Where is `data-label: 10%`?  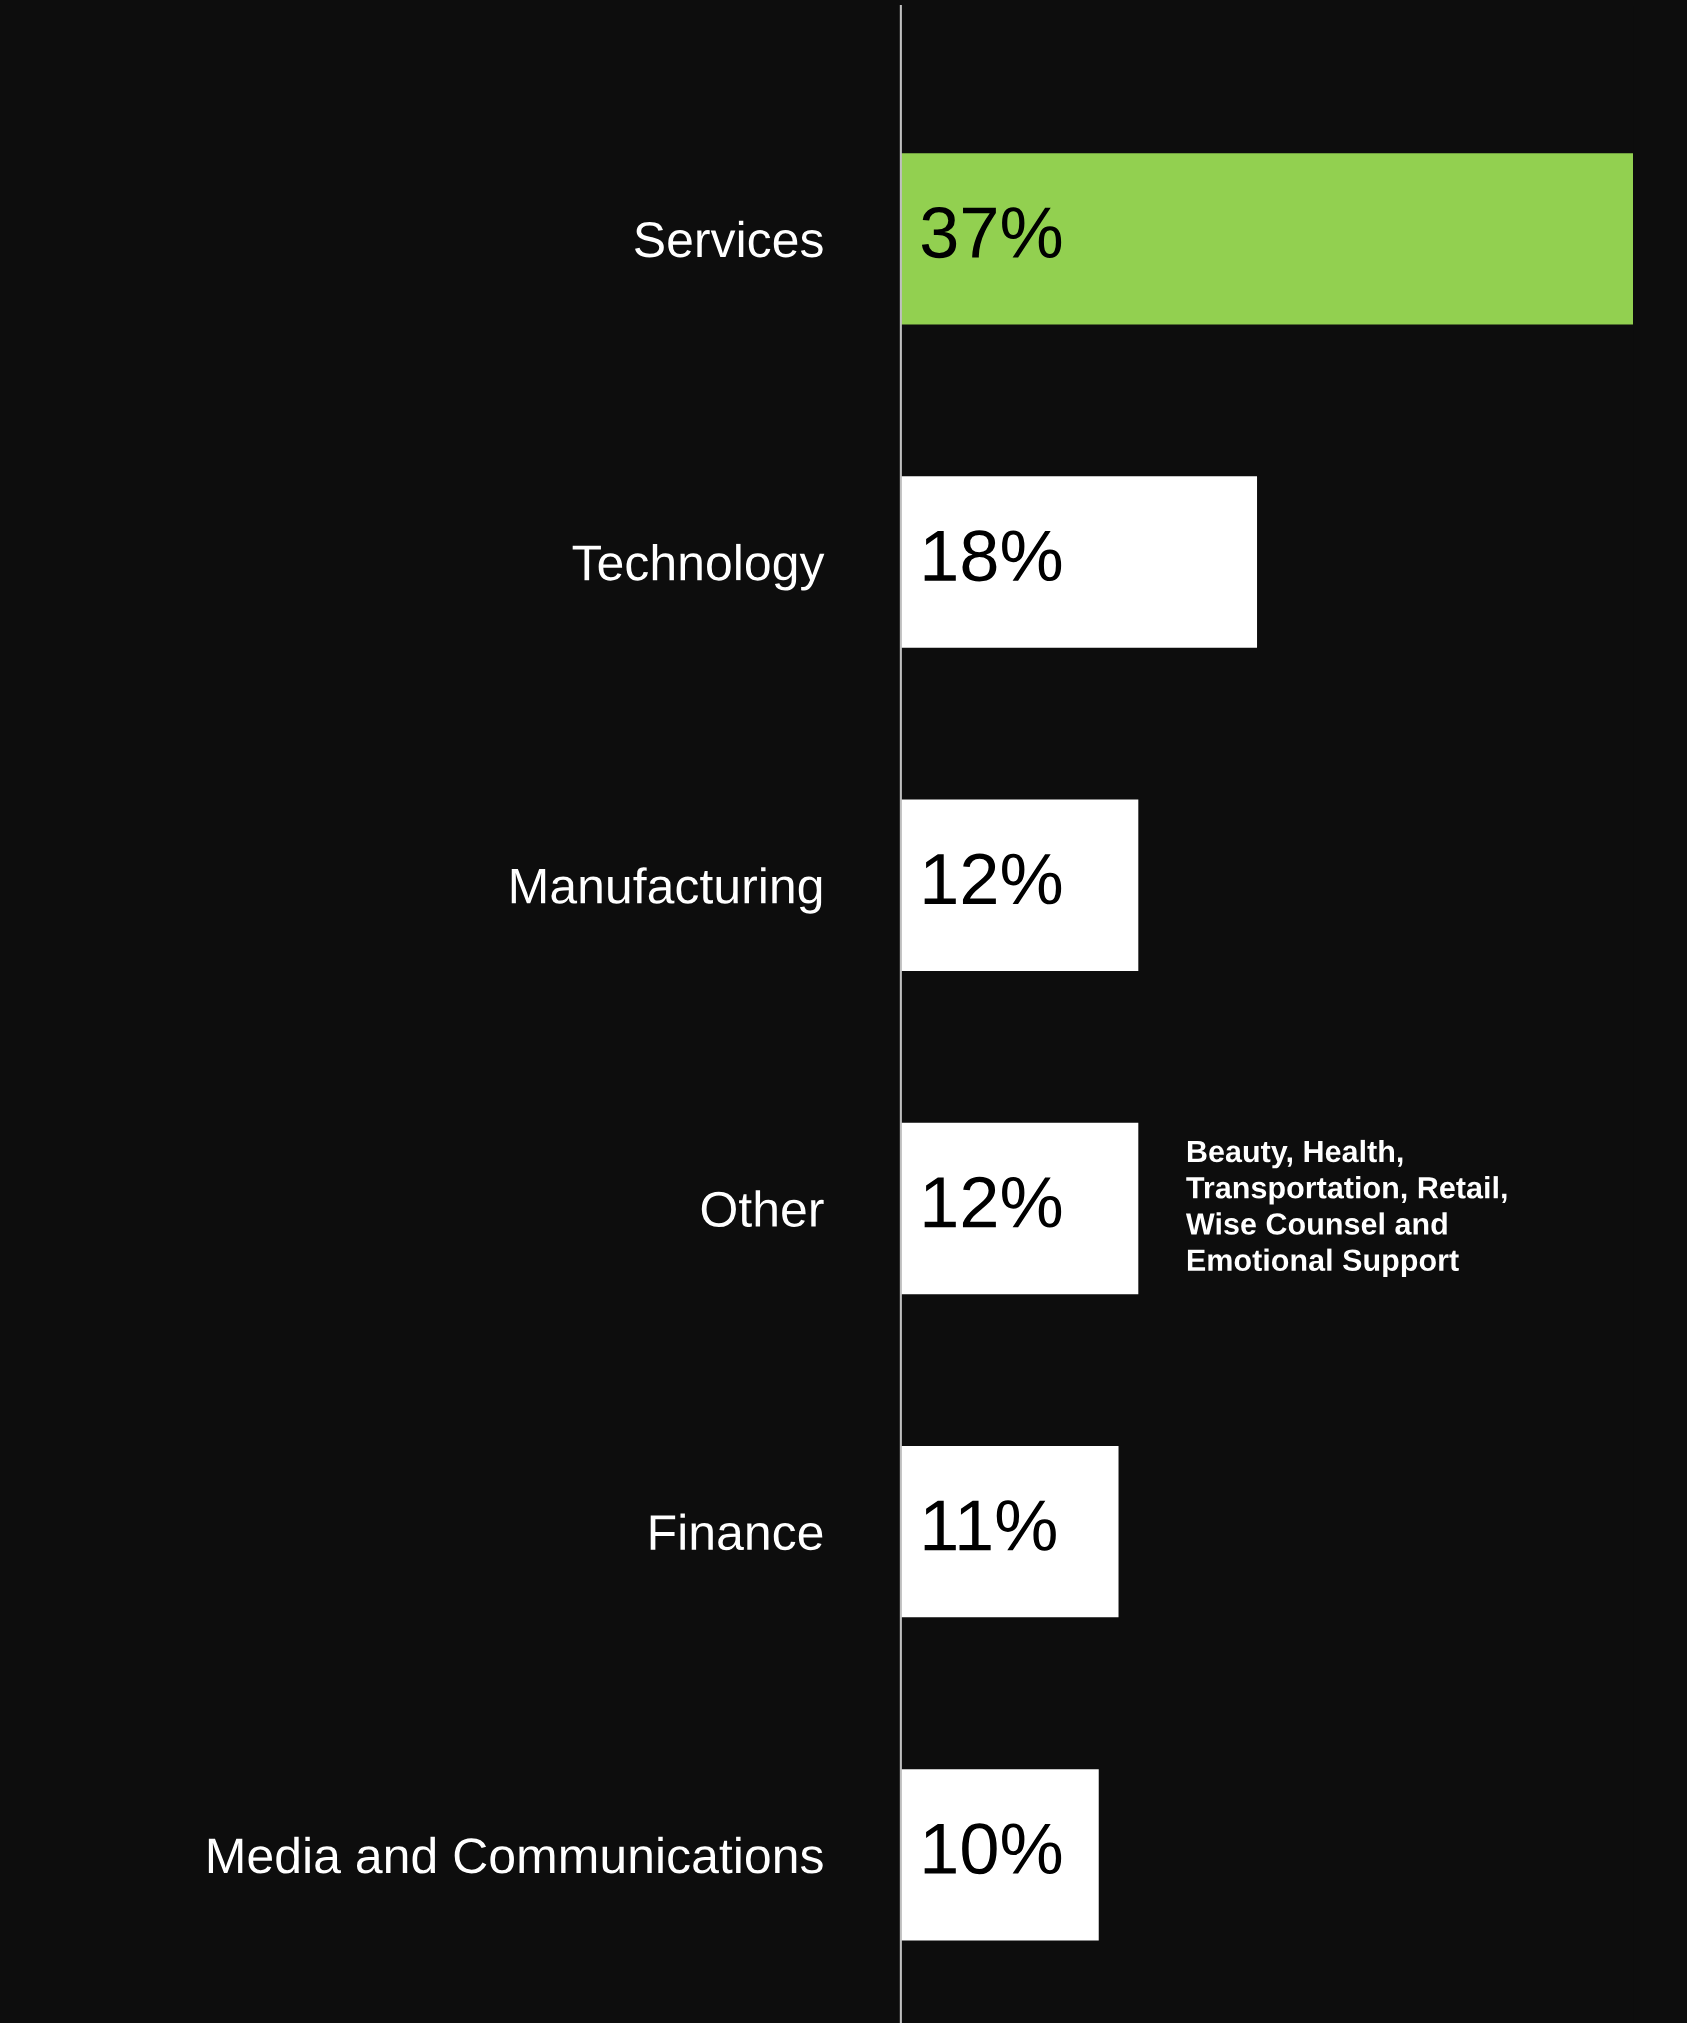
data-label: 10% is located at coordinates (993, 1849).